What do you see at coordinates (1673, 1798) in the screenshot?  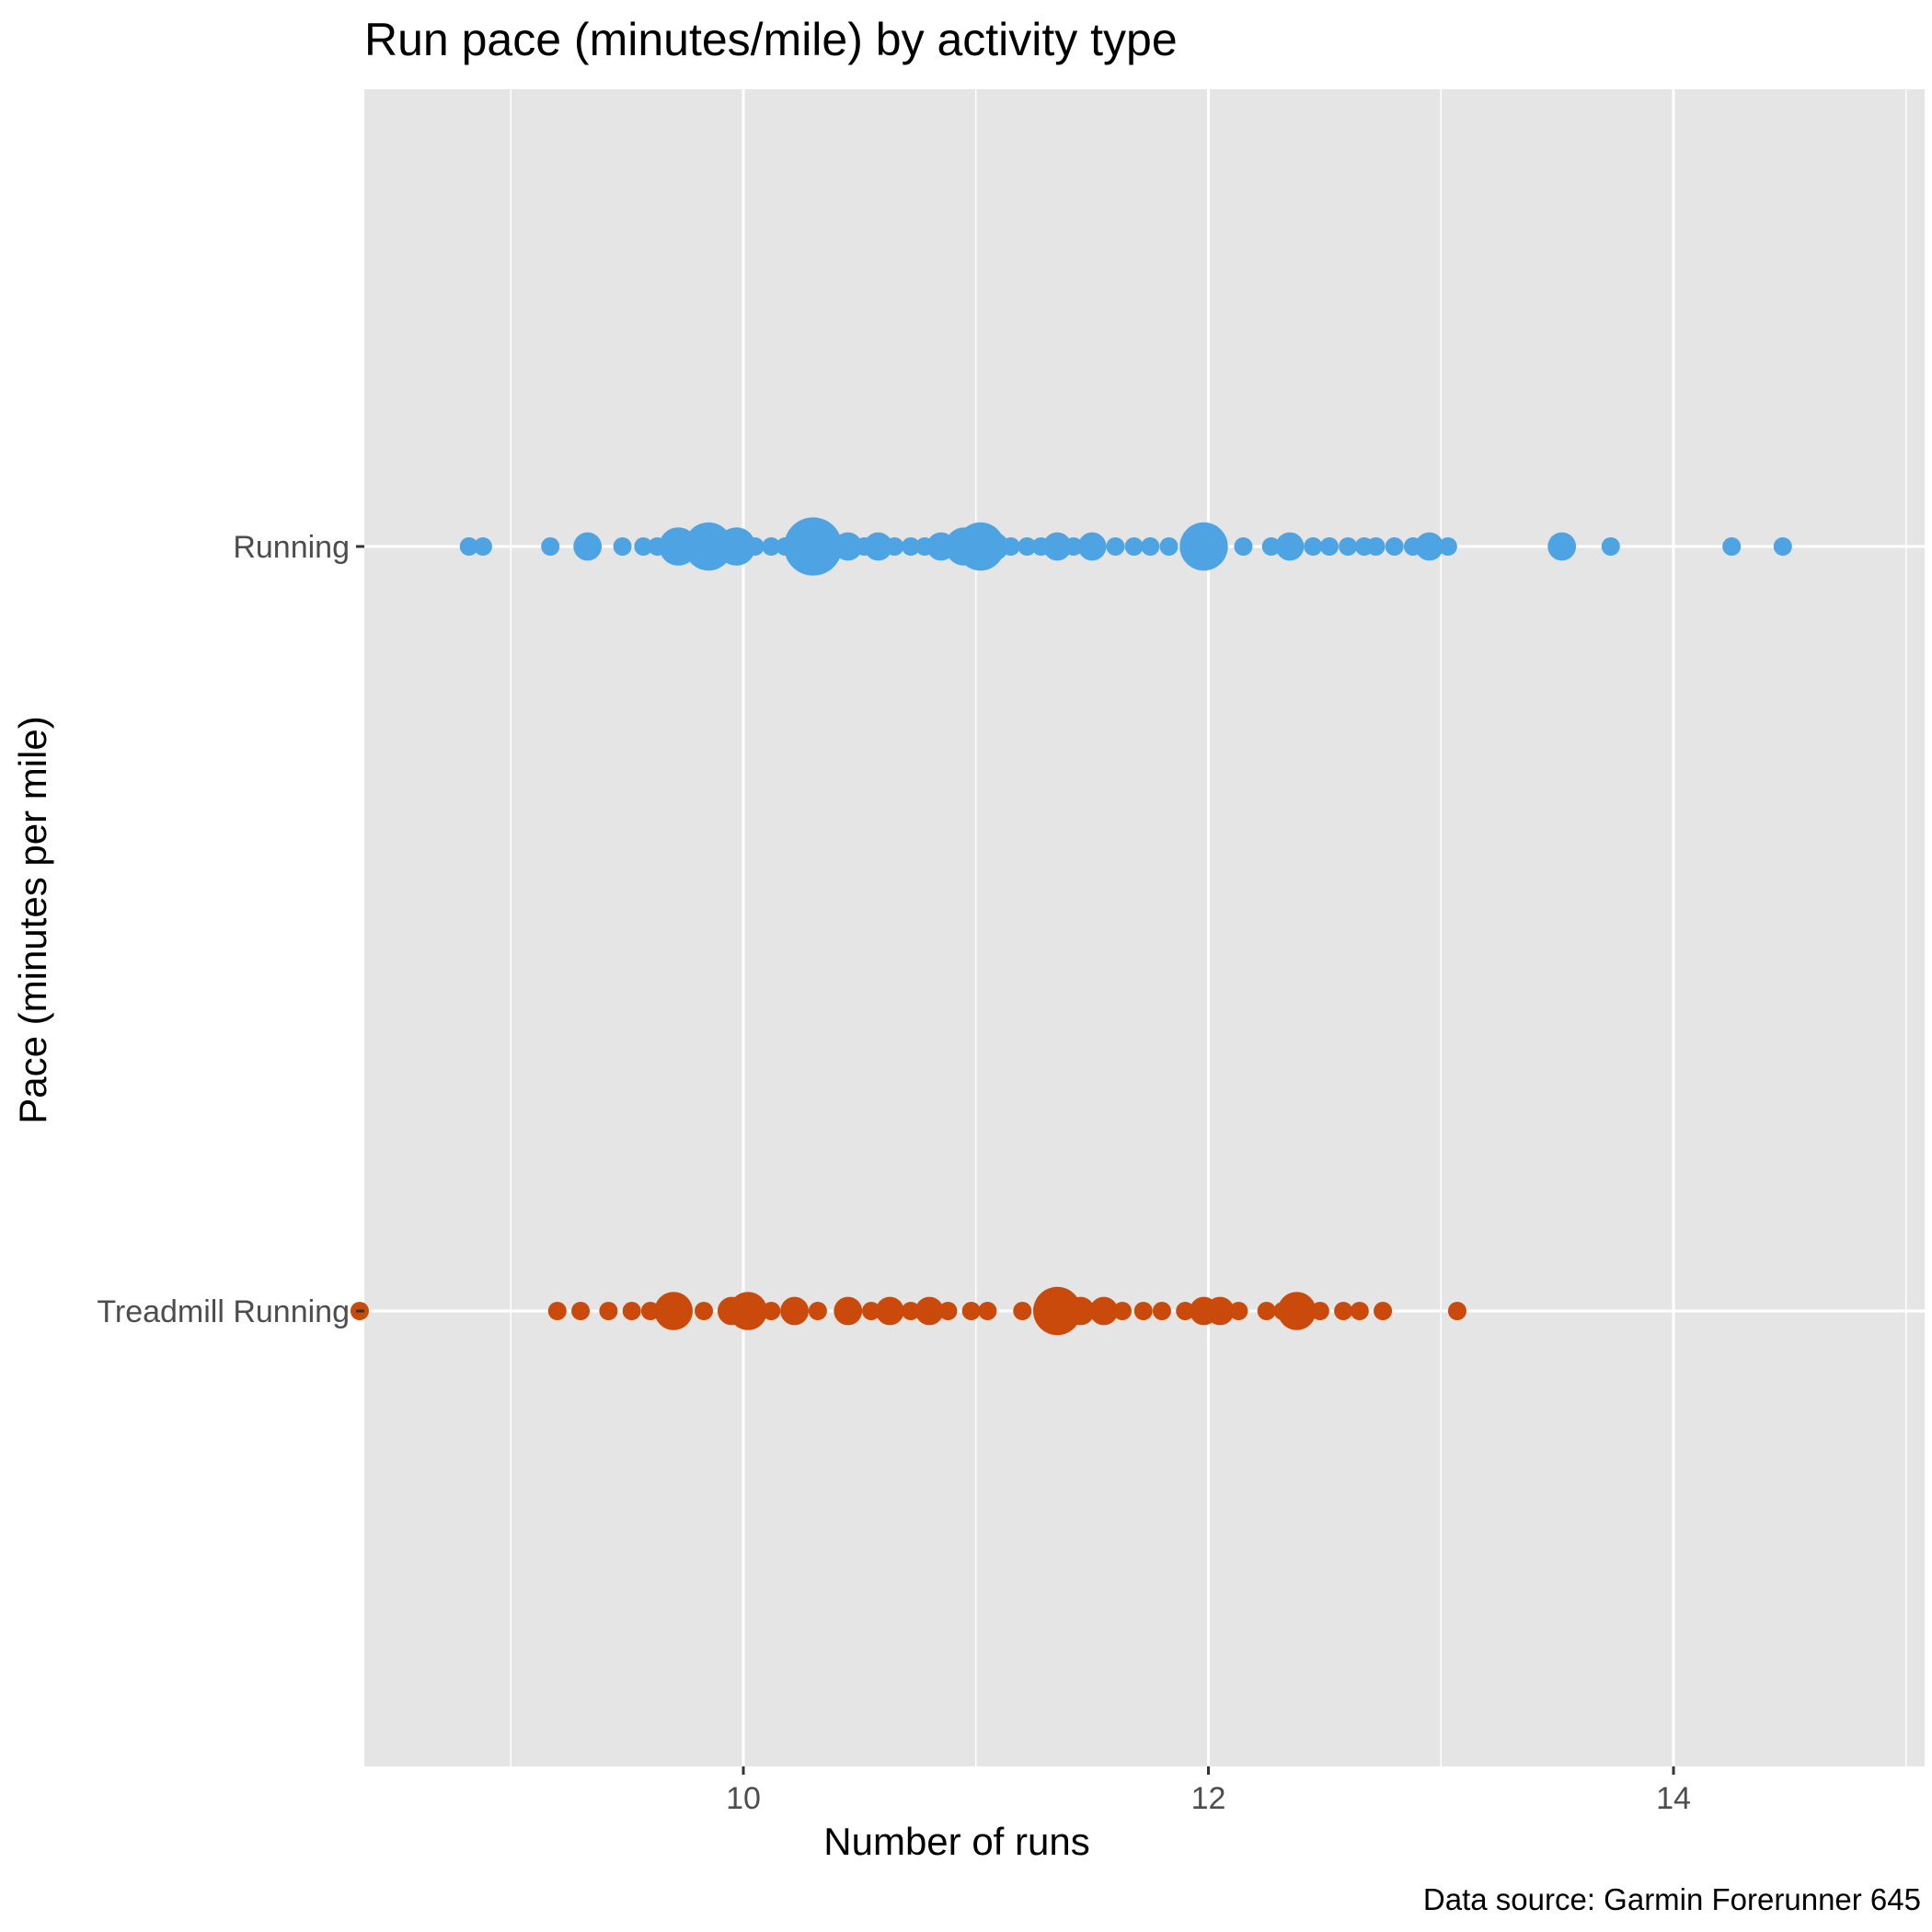 I see `x-tick-label: 14` at bounding box center [1673, 1798].